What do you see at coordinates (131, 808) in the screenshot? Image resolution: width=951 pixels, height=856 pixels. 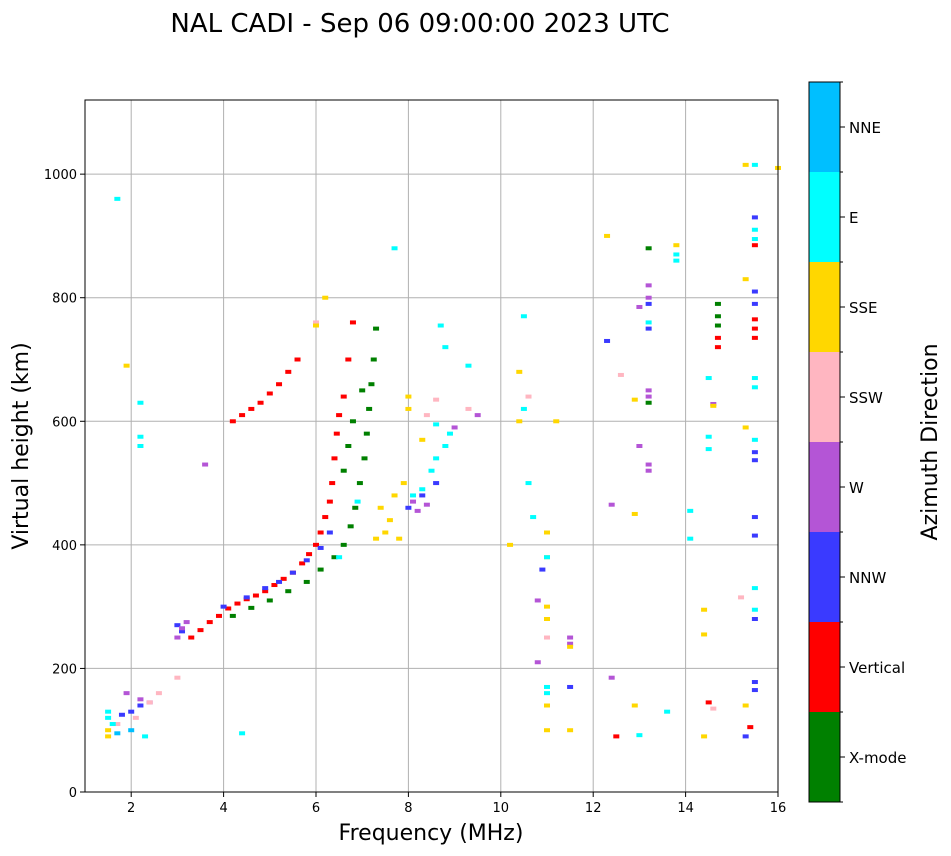 I see `x-tick-label: 2` at bounding box center [131, 808].